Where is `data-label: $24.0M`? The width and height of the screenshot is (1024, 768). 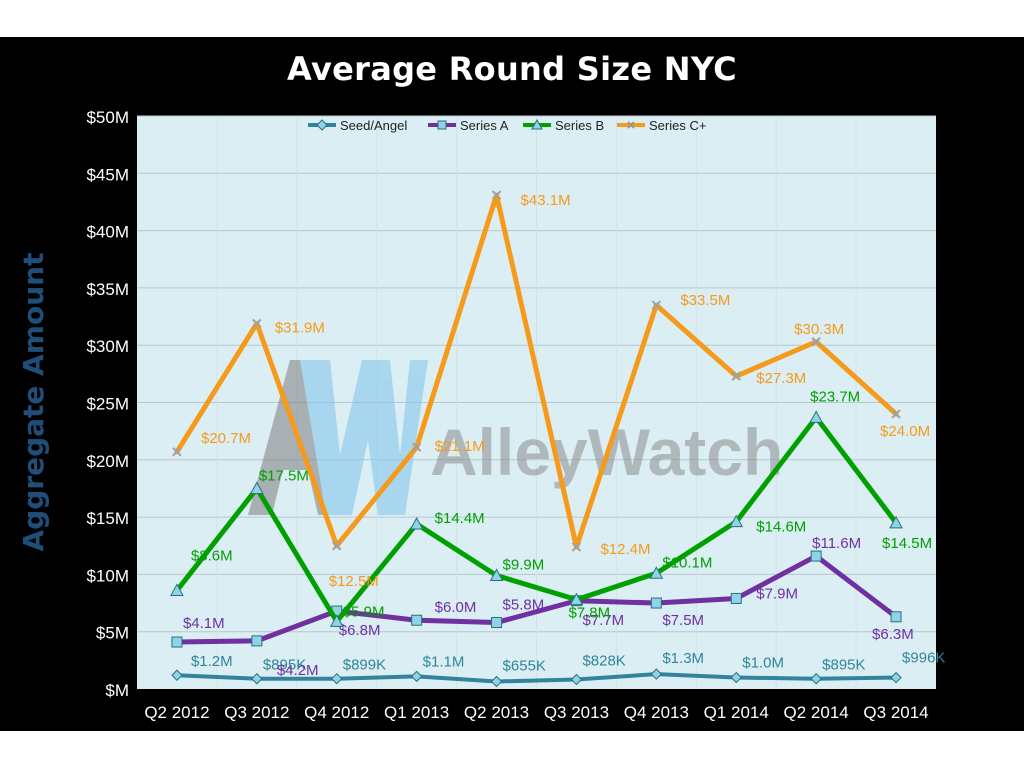
data-label: $24.0M is located at coordinates (905, 431).